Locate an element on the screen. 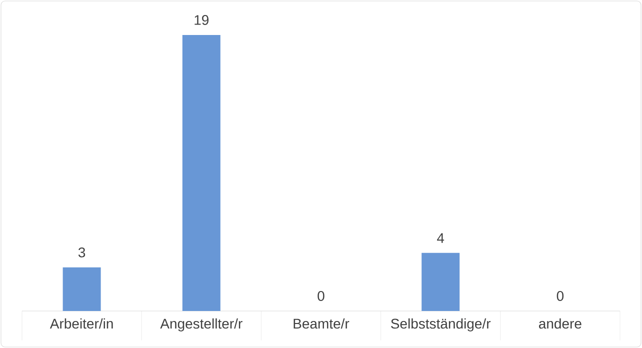  data-label: 3 is located at coordinates (82, 252).